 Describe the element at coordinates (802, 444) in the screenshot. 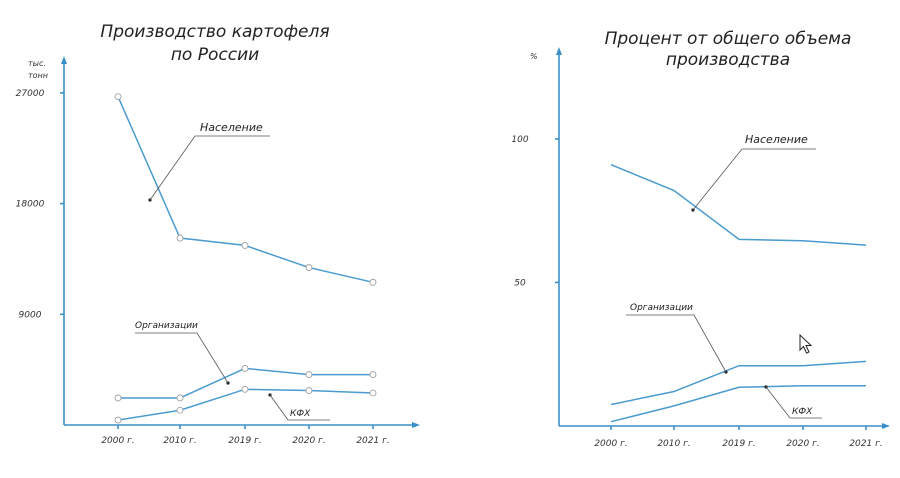

I see `chart-2-x-tick-label: 2020 г.` at that location.